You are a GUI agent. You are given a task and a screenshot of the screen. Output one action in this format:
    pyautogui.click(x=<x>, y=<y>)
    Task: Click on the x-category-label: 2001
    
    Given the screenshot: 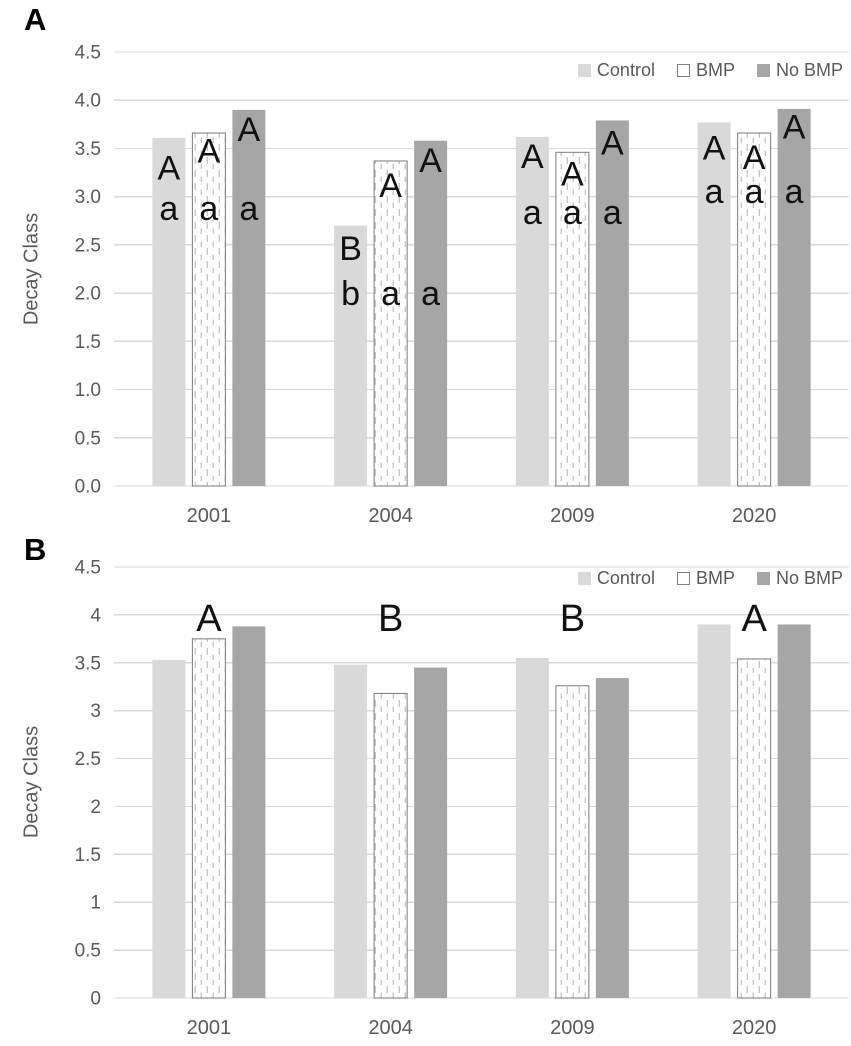 What is the action you would take?
    pyautogui.click(x=209, y=516)
    